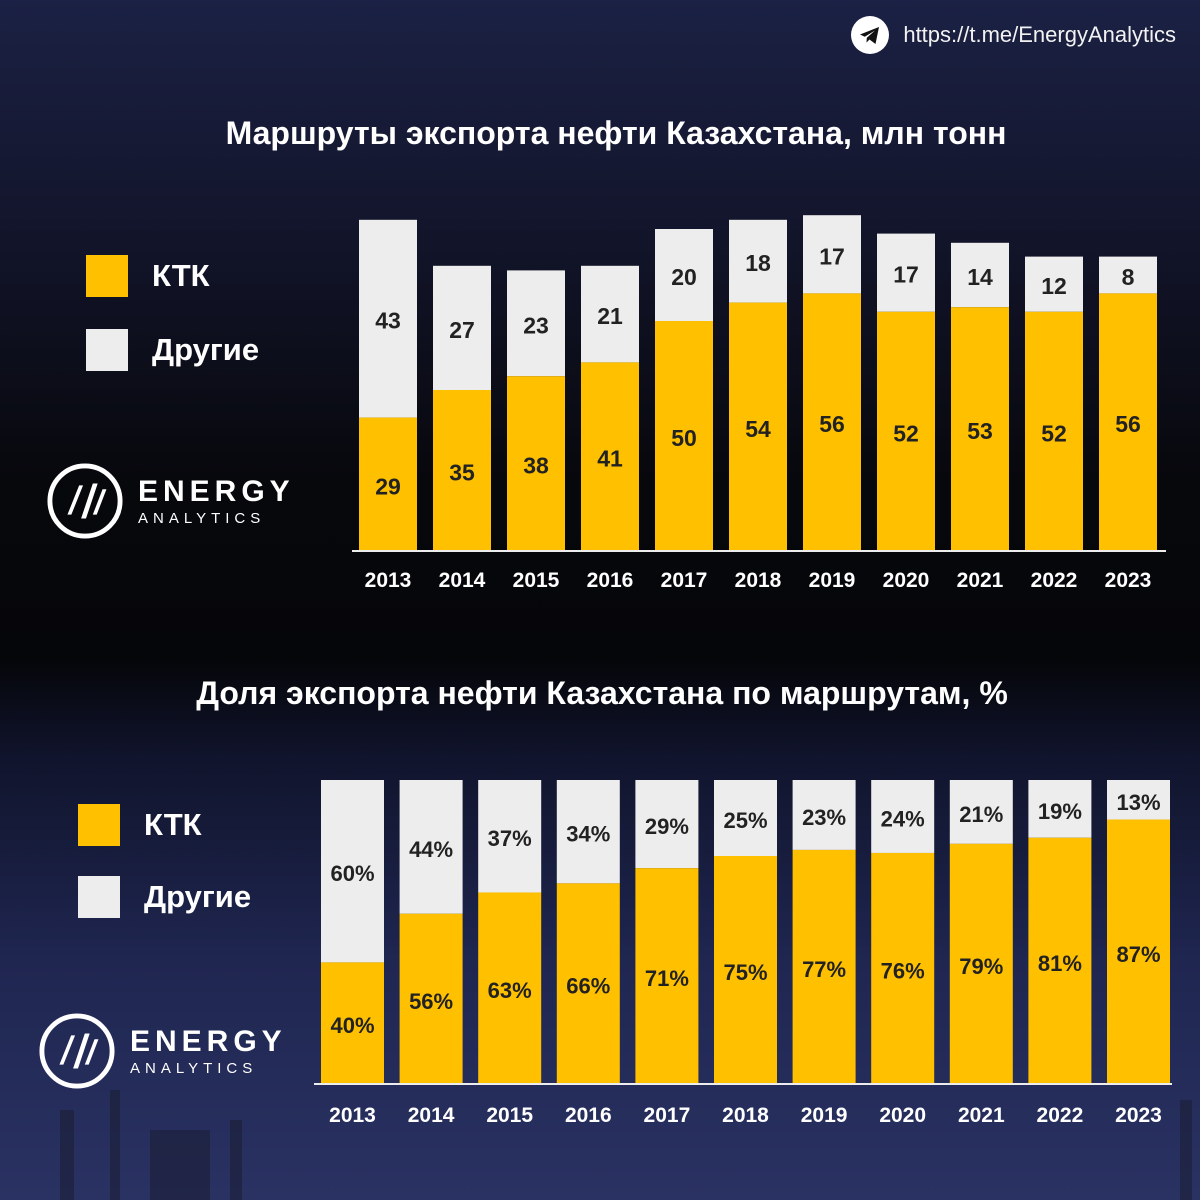  I want to click on value-label-ktk-2023: 56, so click(1128, 424).